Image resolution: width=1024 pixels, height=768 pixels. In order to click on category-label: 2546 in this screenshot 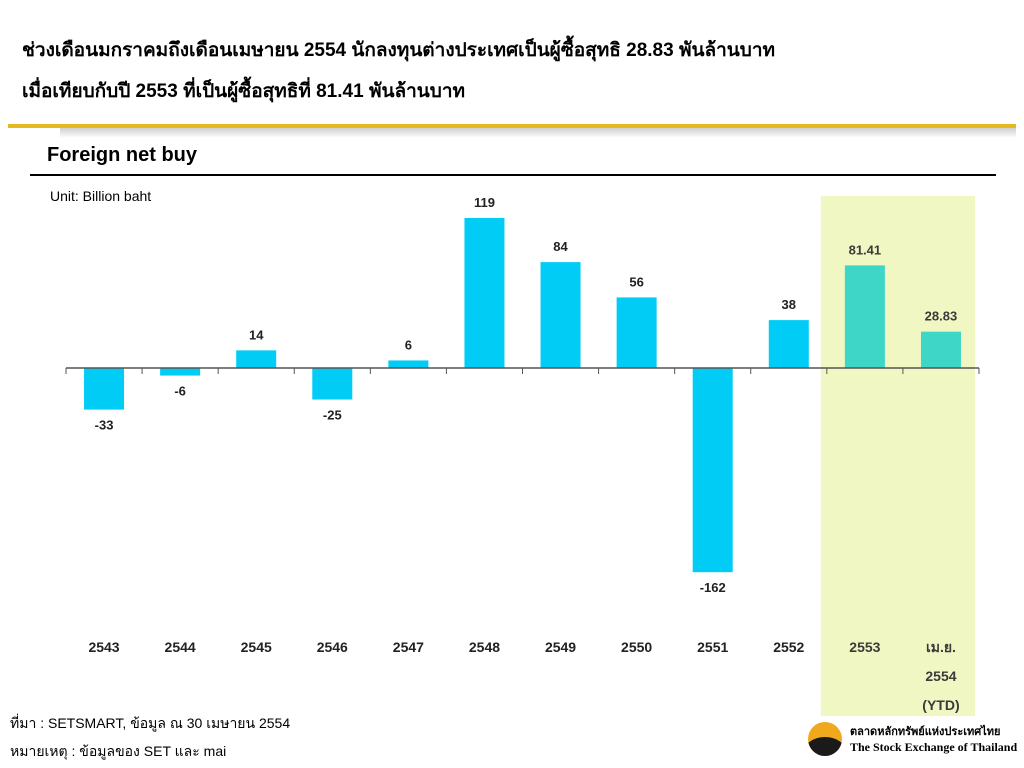, I will do `click(332, 647)`.